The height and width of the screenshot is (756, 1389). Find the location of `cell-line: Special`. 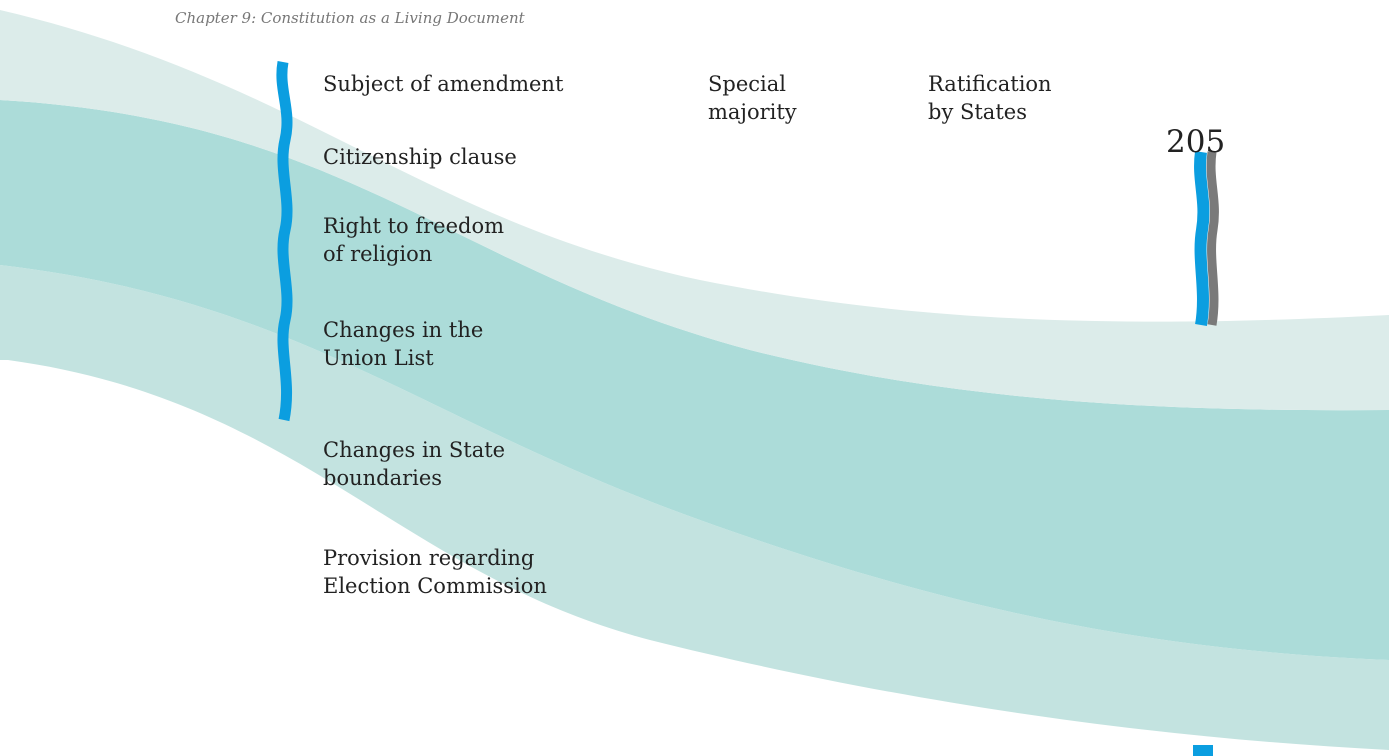

cell-line: Special is located at coordinates (747, 84).